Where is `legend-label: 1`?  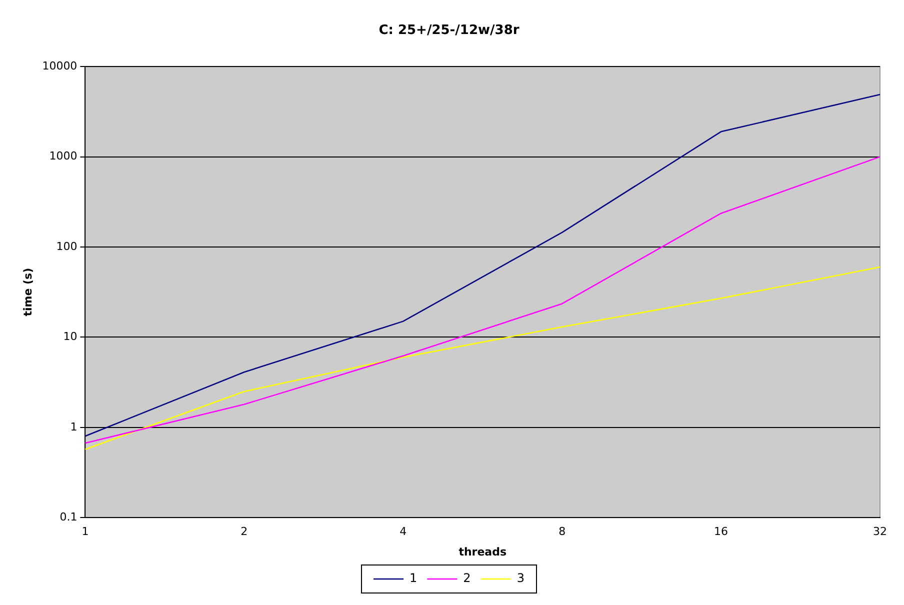
legend-label: 1 is located at coordinates (414, 578).